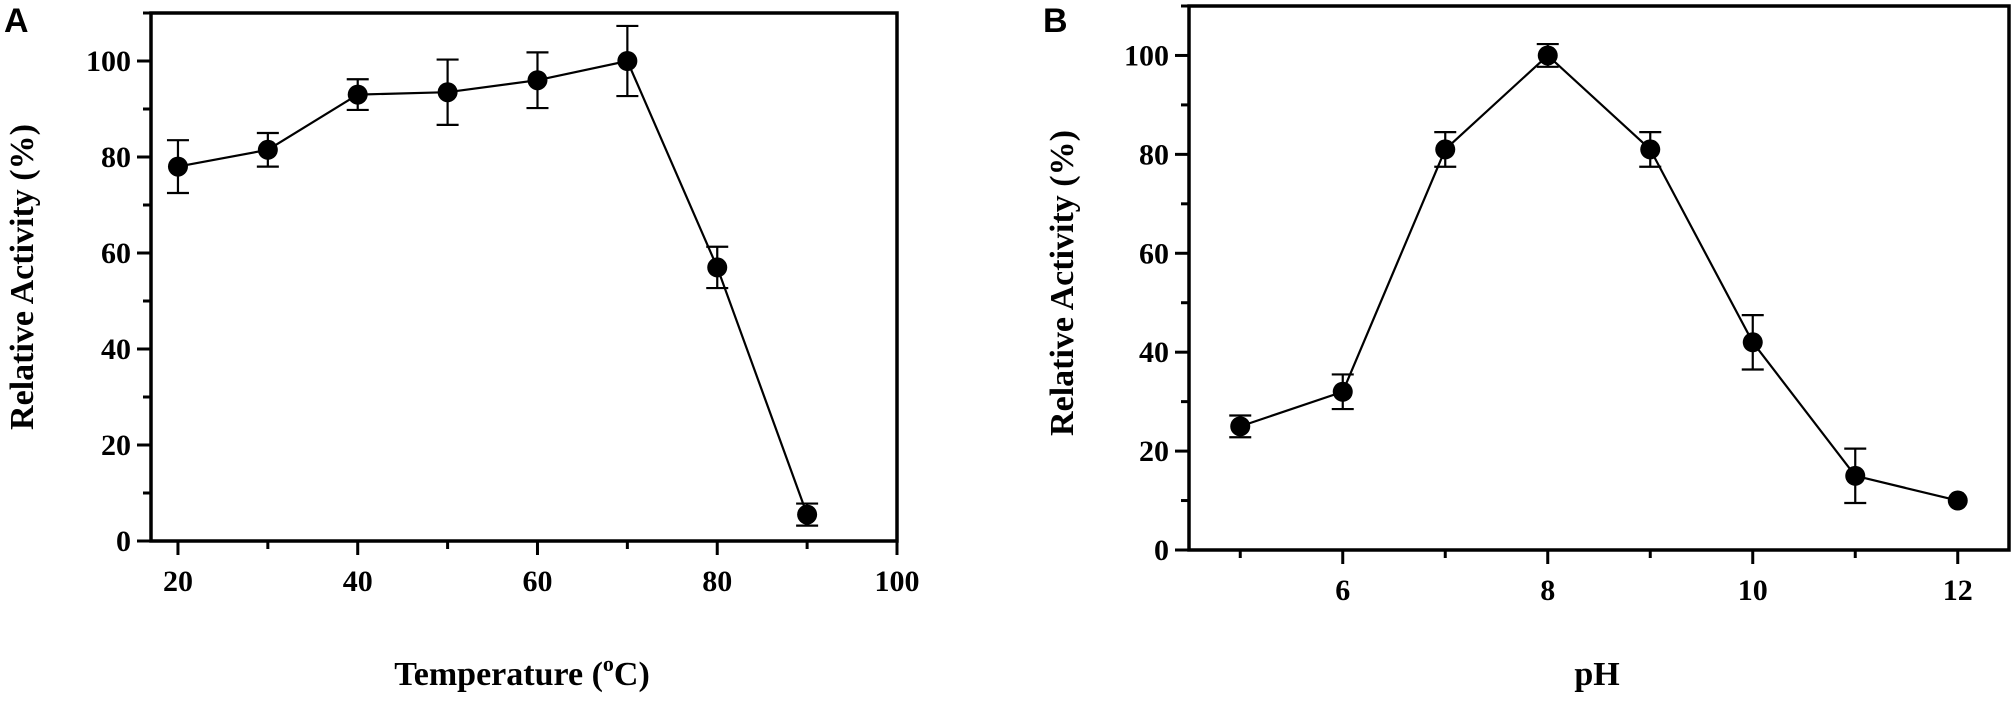  I want to click on x-axis-title-a: Temperature (oC), so click(522, 672).